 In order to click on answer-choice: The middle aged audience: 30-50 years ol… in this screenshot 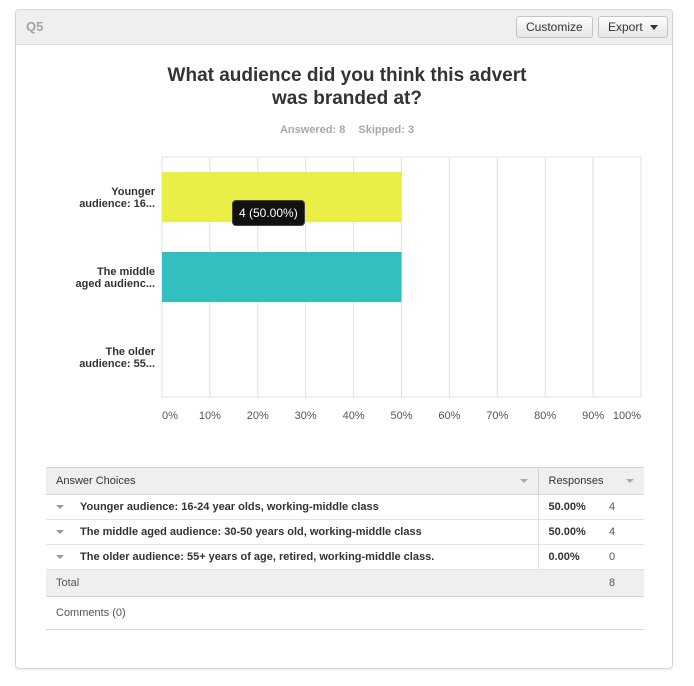, I will do `click(292, 532)`.